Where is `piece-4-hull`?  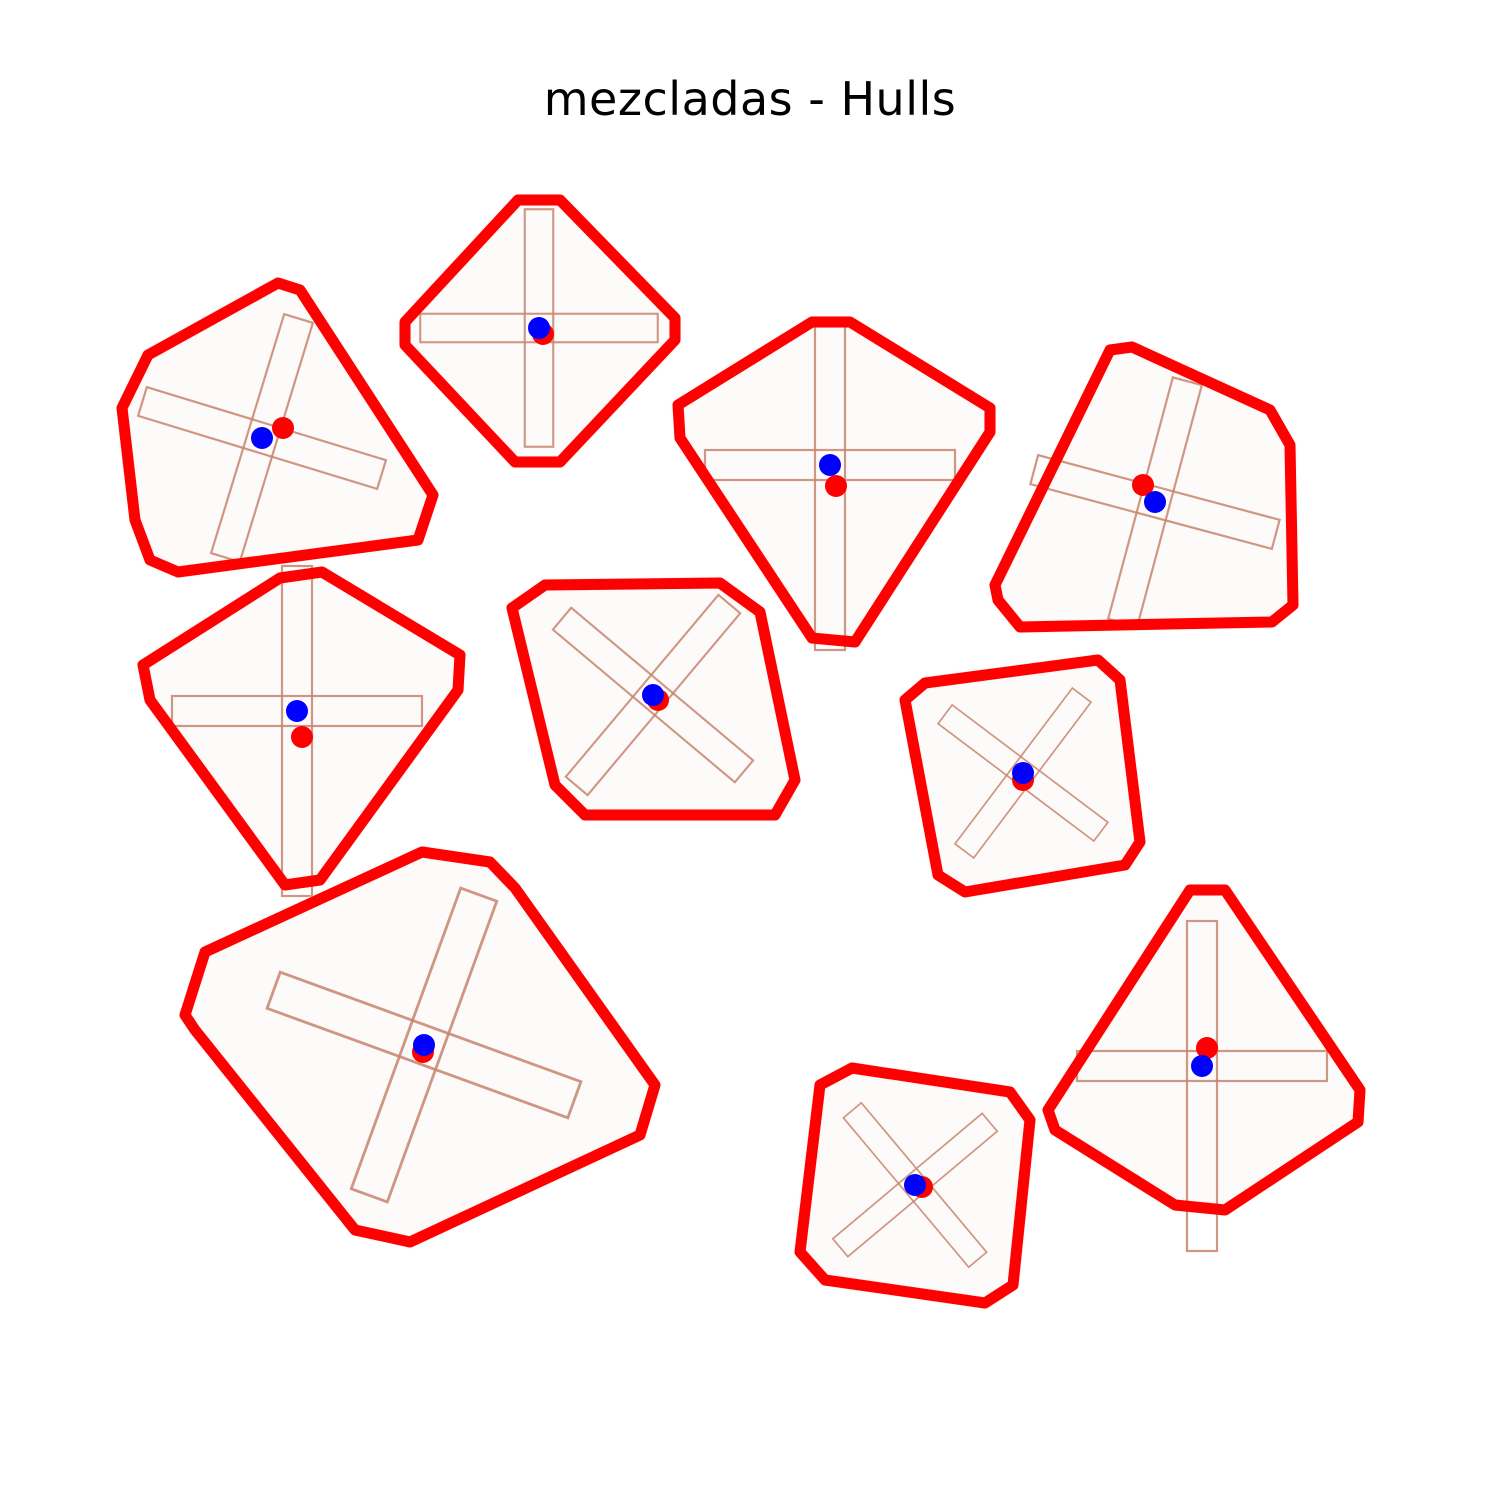
piece-4-hull is located at coordinates (1144, 487).